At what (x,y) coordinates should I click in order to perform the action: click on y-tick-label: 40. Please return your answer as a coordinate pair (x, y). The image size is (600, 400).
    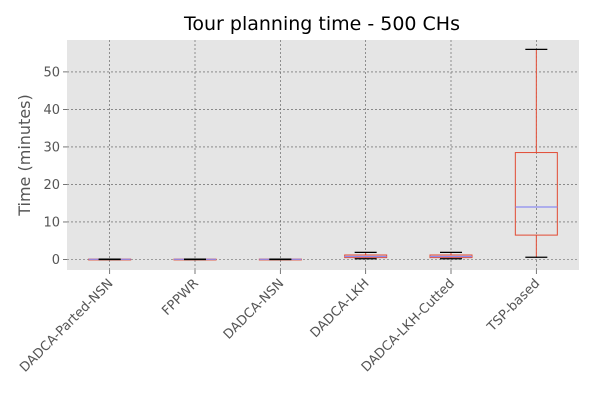
    Looking at the image, I should click on (51, 110).